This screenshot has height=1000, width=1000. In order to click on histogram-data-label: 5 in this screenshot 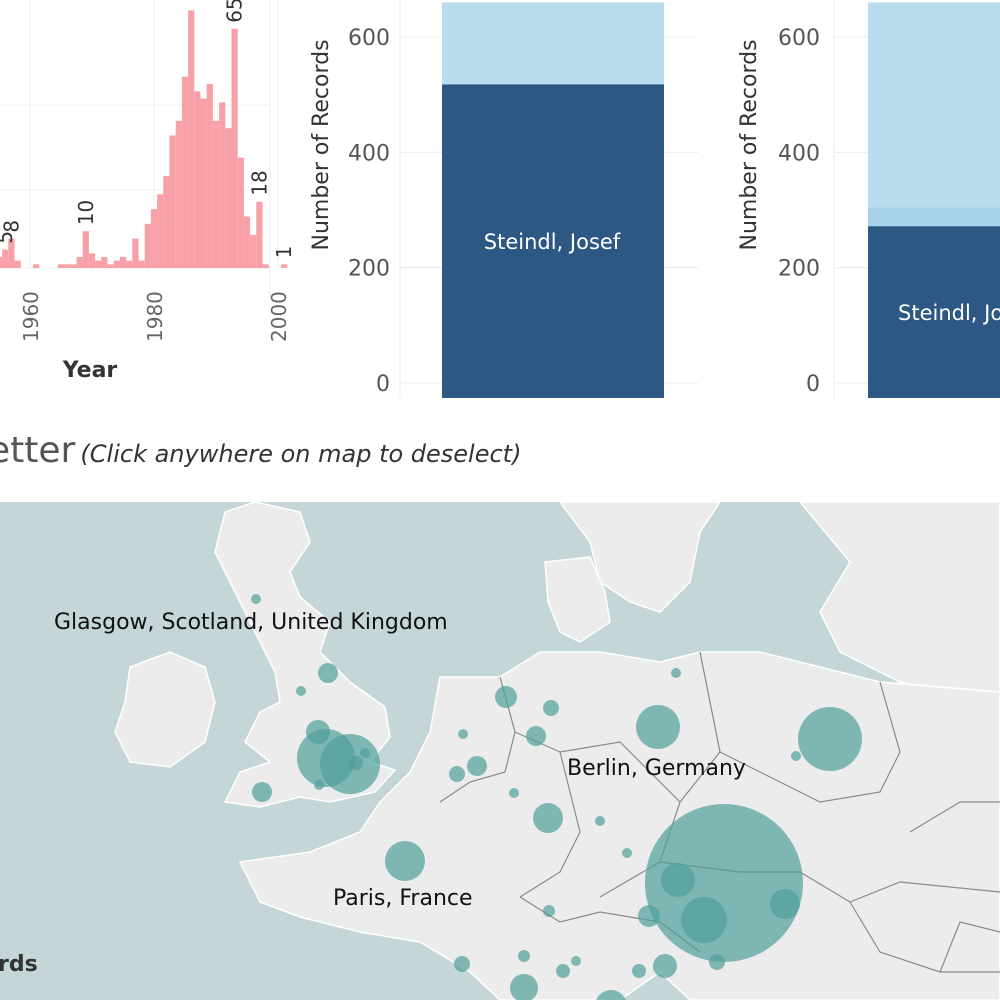, I will do `click(8, 237)`.